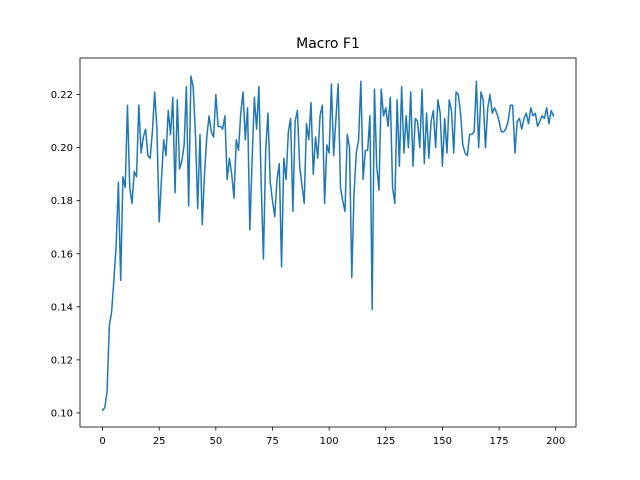 Image resolution: width=640 pixels, height=480 pixels. What do you see at coordinates (62, 413) in the screenshot?
I see `y-tick-label: 0.10` at bounding box center [62, 413].